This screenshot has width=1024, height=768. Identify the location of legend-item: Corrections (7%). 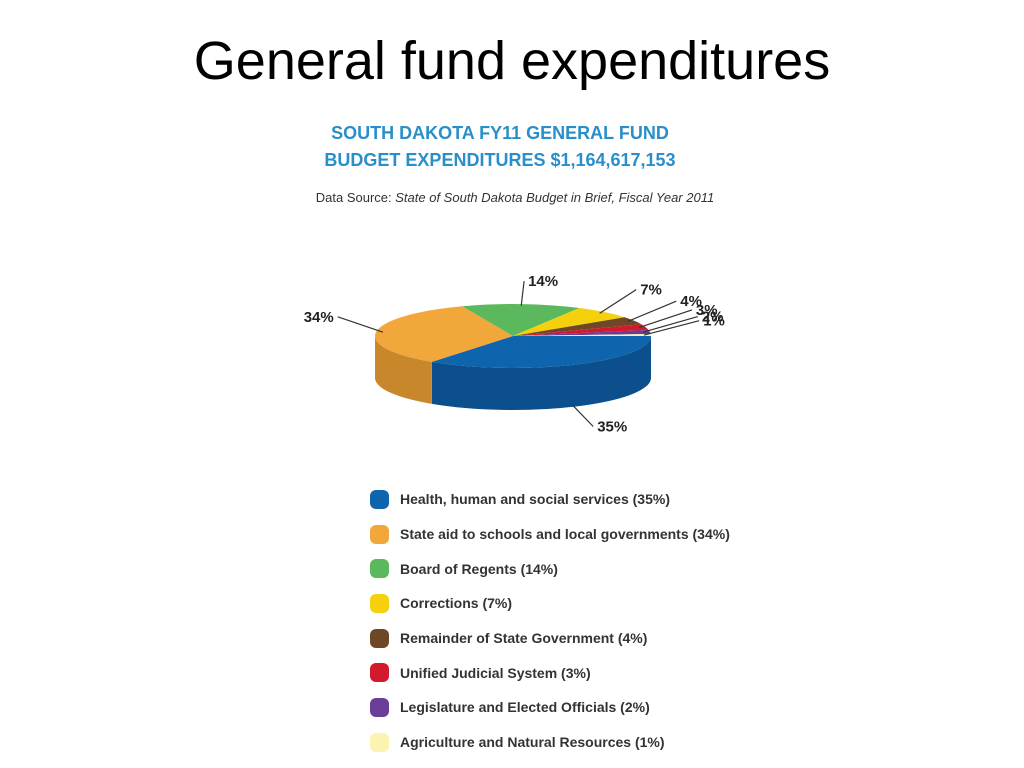
(580, 603).